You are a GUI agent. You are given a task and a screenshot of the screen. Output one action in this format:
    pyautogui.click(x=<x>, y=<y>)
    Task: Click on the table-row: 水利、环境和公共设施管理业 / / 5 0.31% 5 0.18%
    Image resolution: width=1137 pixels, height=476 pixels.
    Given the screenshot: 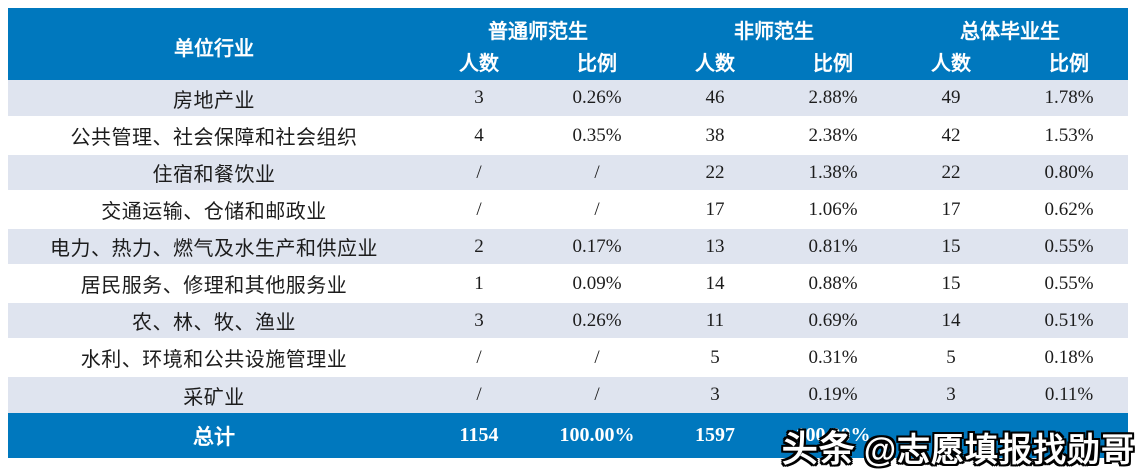 What is the action you would take?
    pyautogui.click(x=568, y=358)
    